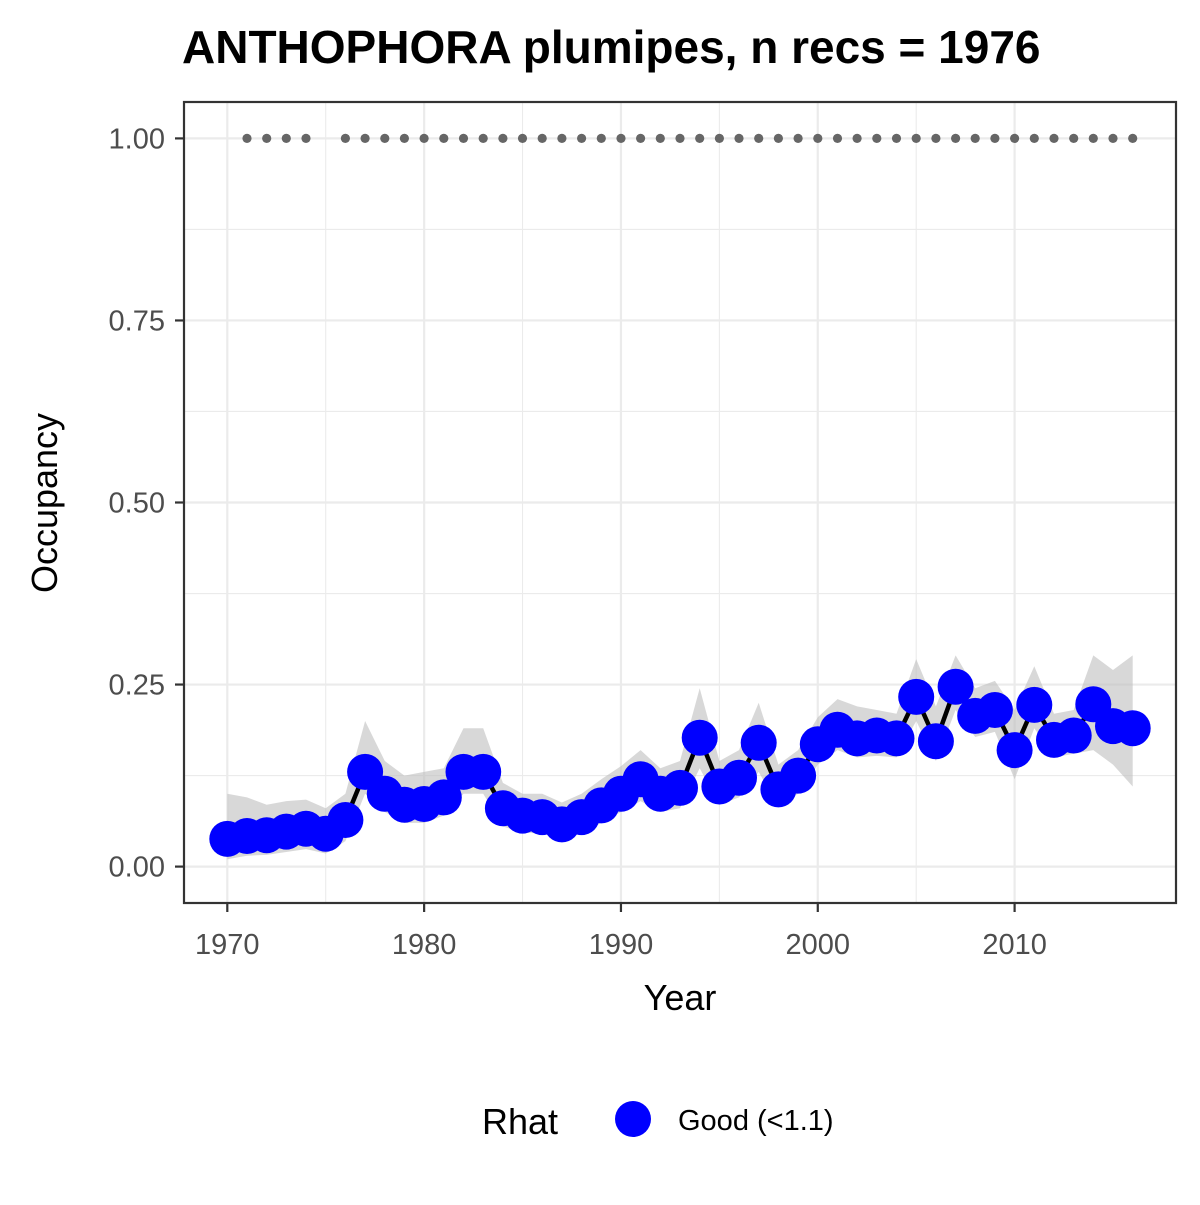  What do you see at coordinates (522, 138) in the screenshot?
I see `record-dot-1985` at bounding box center [522, 138].